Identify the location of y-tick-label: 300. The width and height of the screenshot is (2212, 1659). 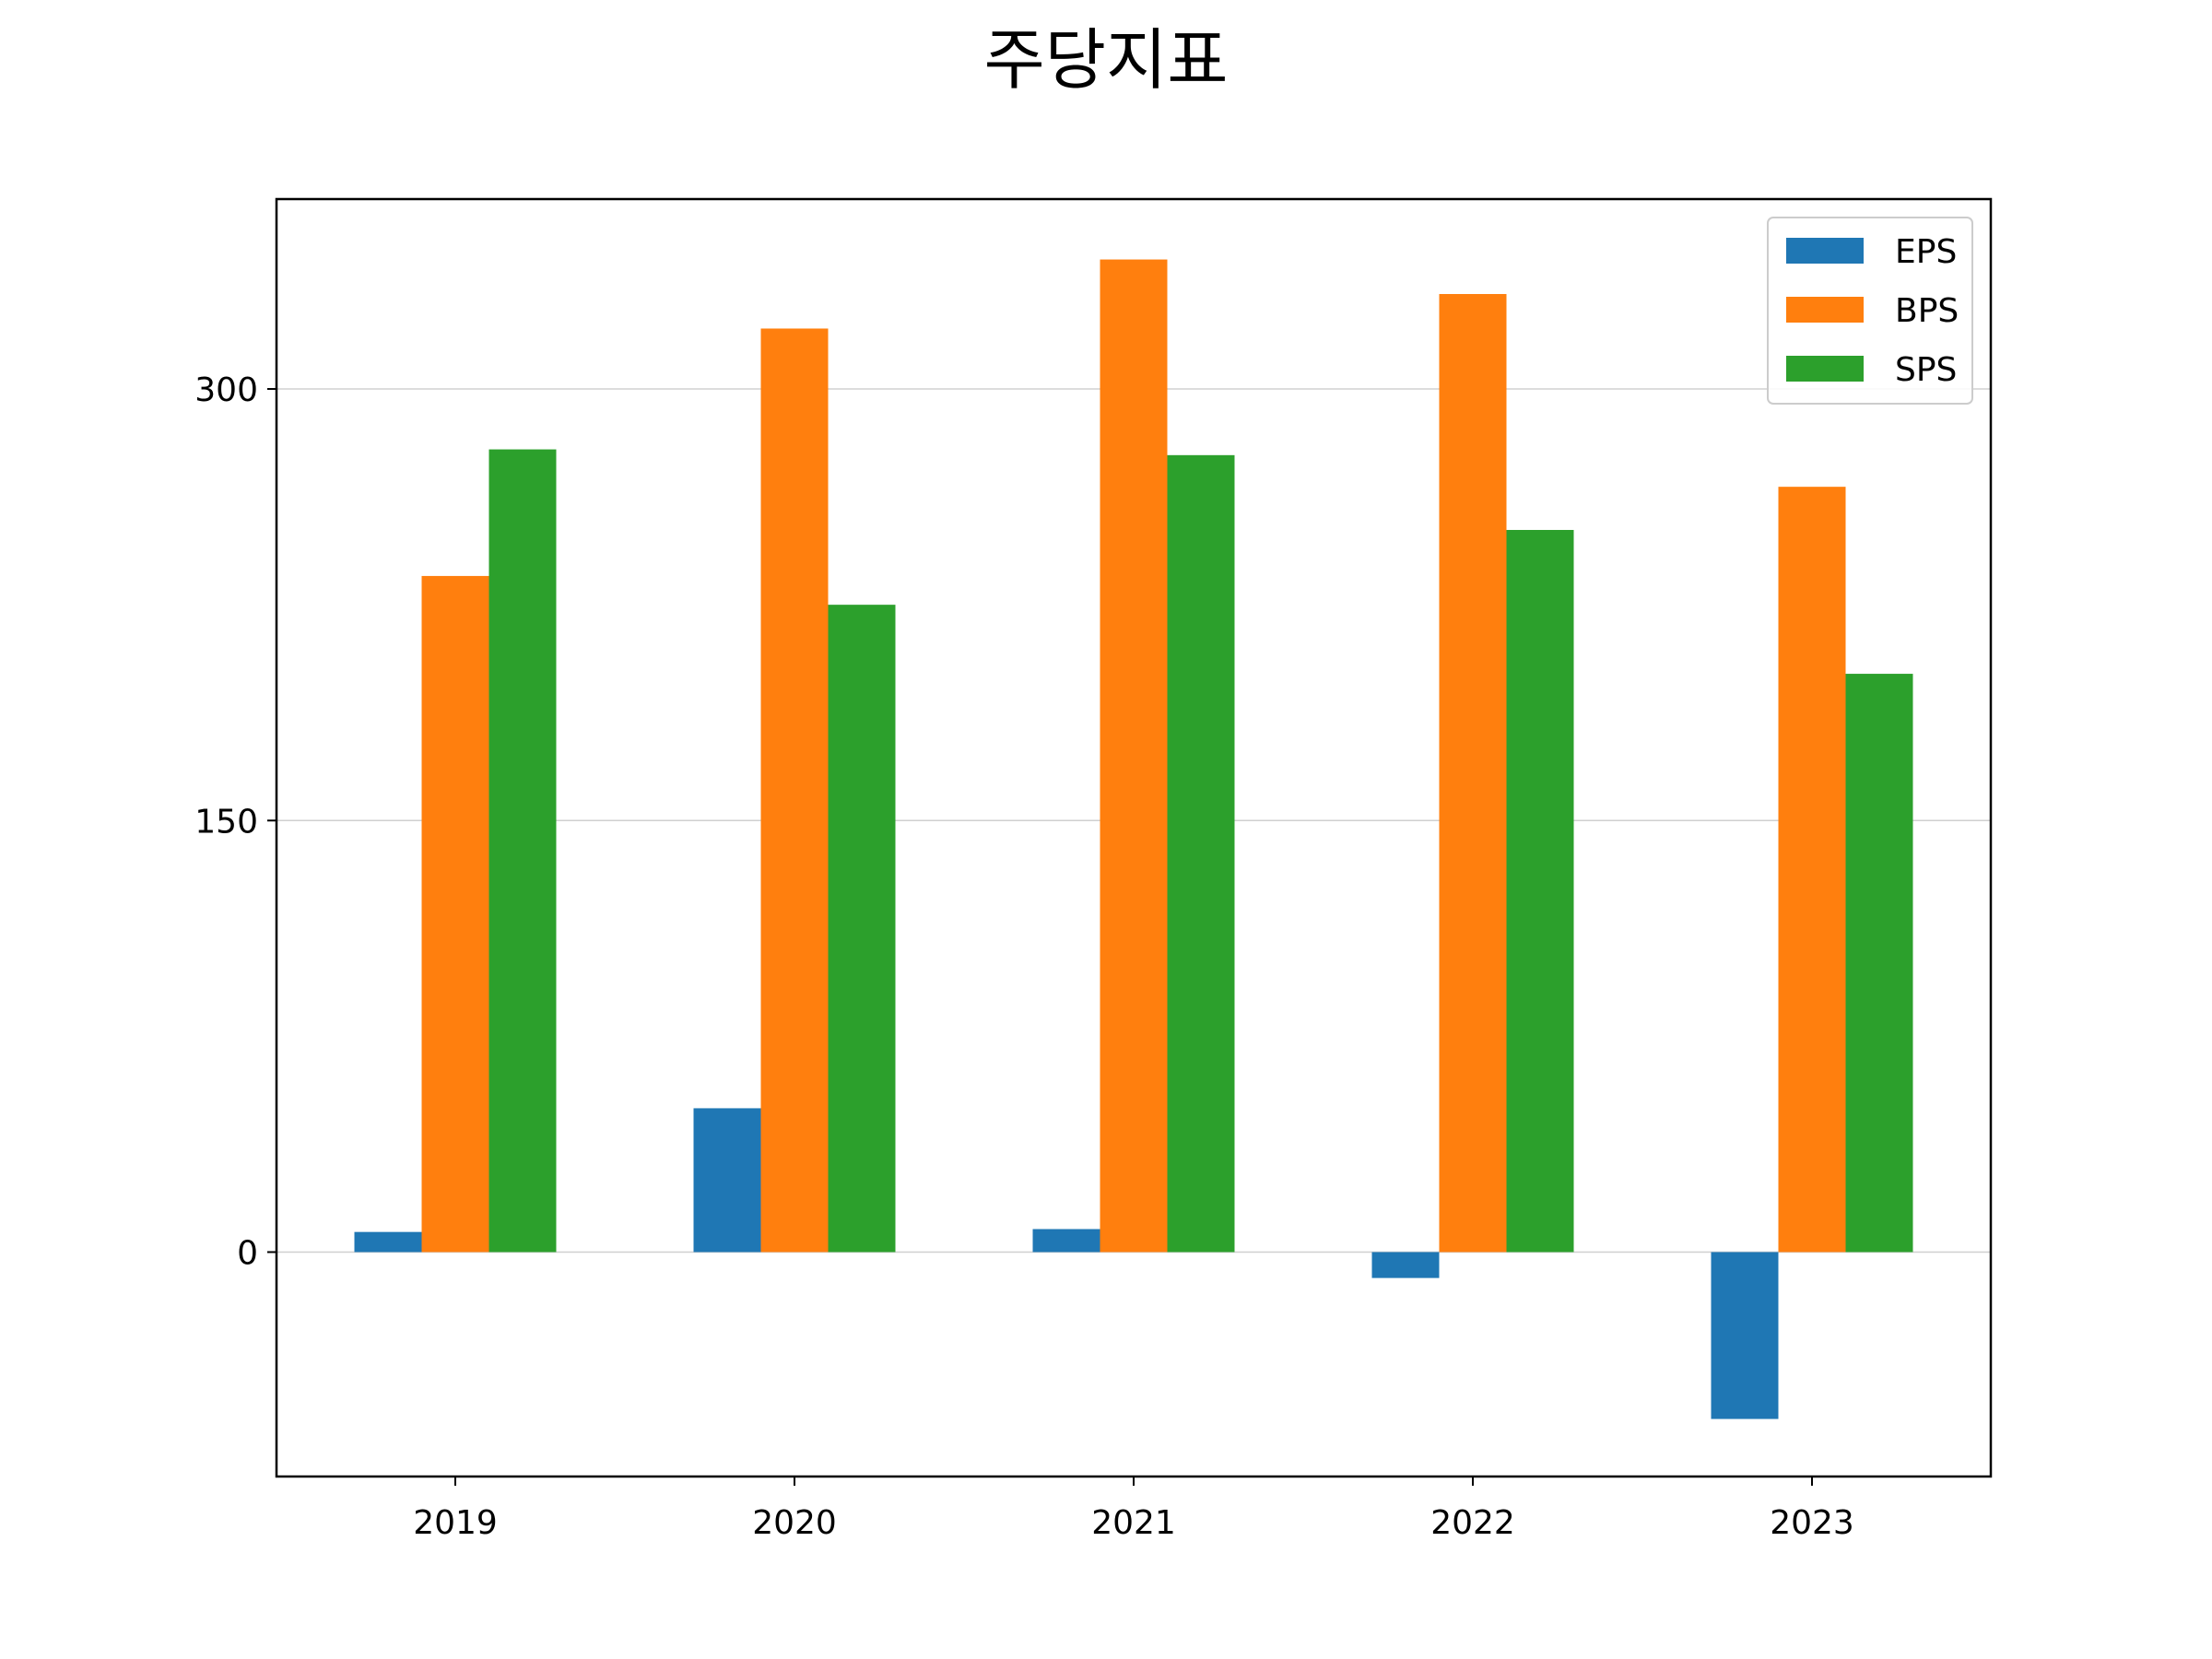
(226, 390).